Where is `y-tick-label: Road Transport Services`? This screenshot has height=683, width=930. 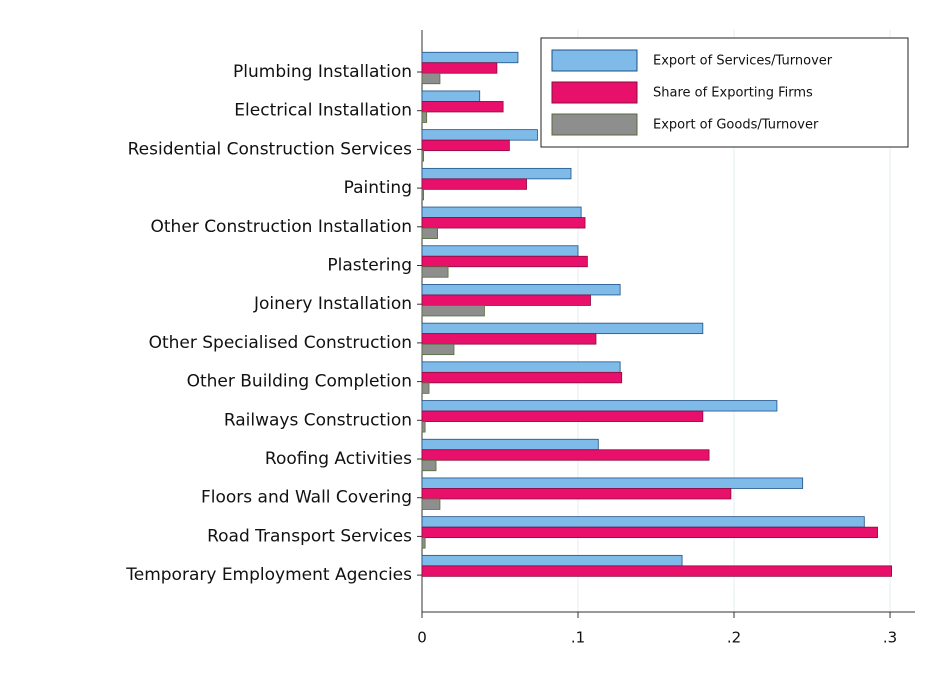 y-tick-label: Road Transport Services is located at coordinates (309, 536).